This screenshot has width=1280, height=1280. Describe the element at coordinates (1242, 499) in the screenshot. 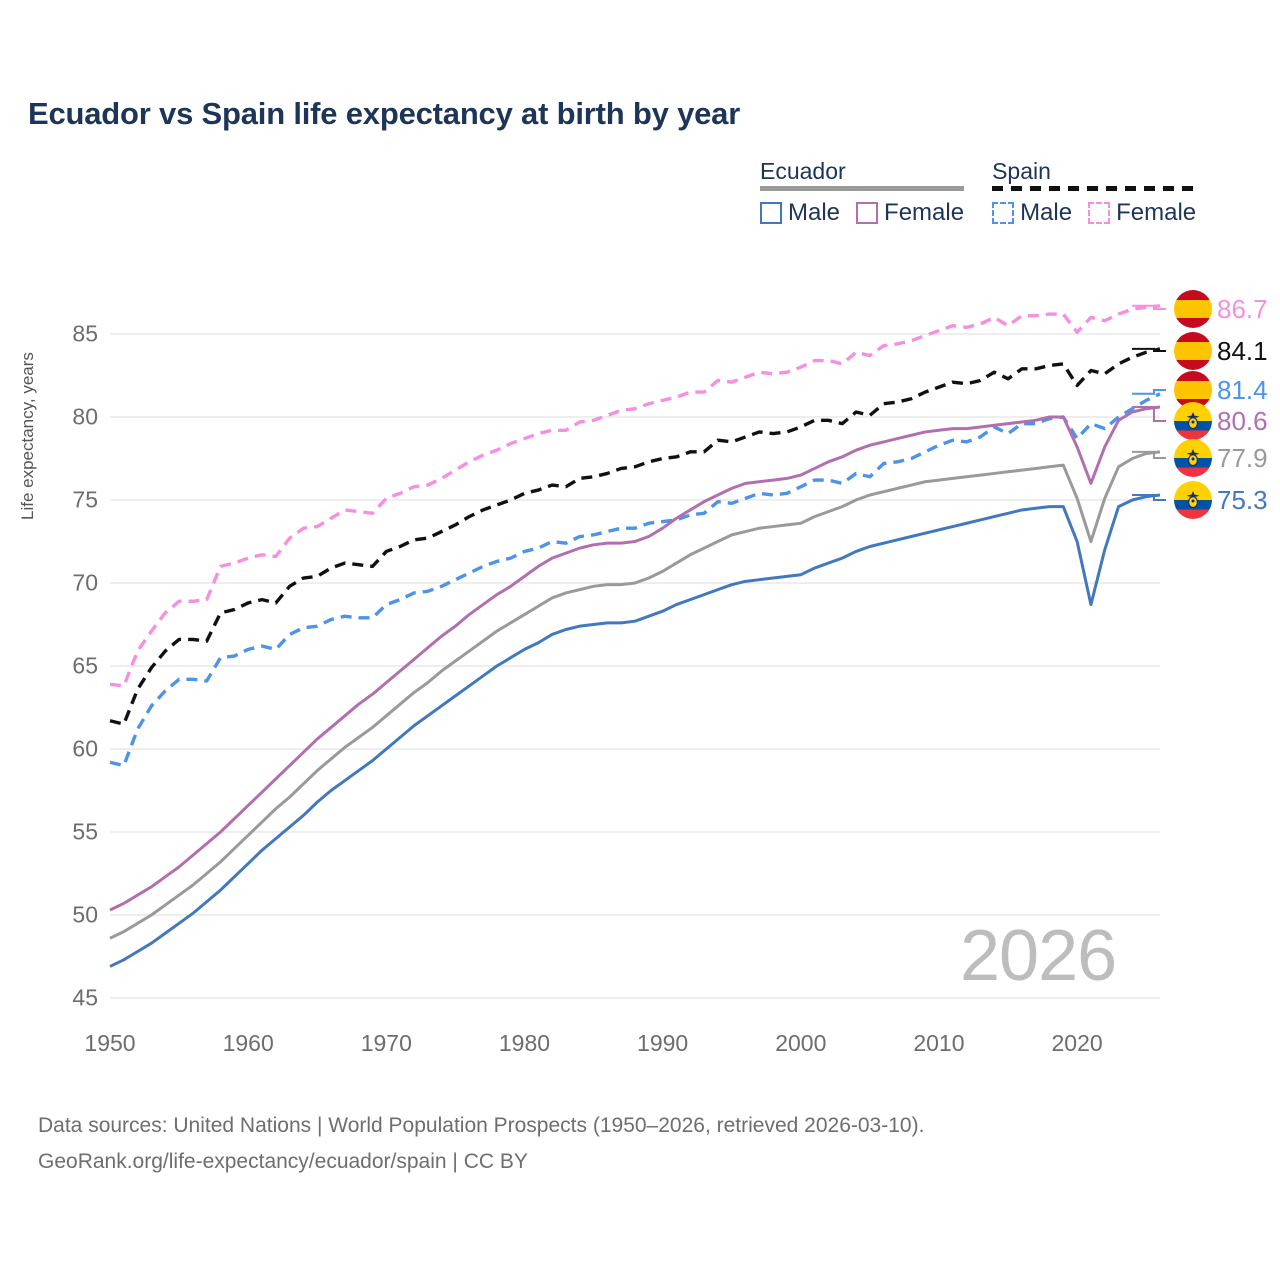

I see `end-label-value: 75.3` at that location.